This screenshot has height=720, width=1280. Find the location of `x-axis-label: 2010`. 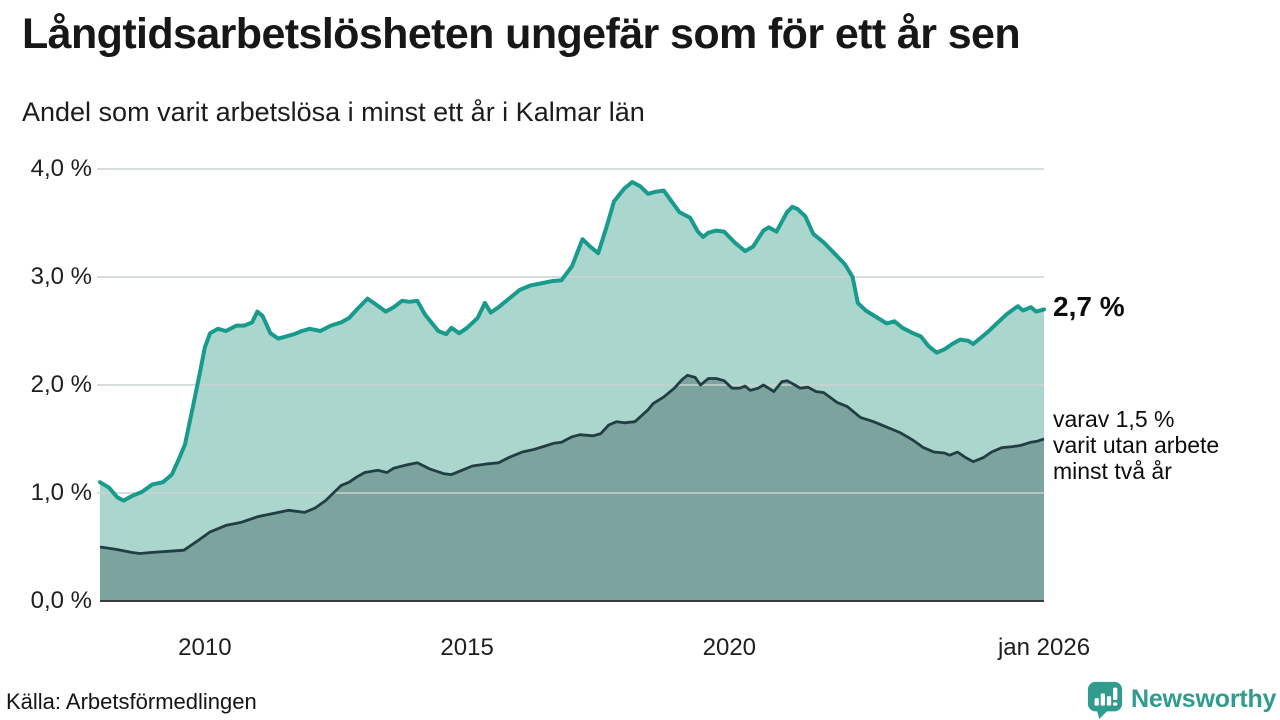

x-axis-label: 2010 is located at coordinates (205, 647).